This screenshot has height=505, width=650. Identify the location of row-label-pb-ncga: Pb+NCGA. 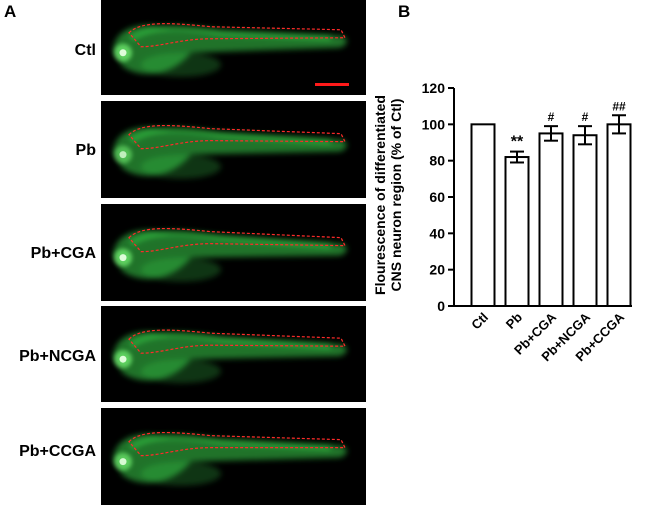
(57, 356).